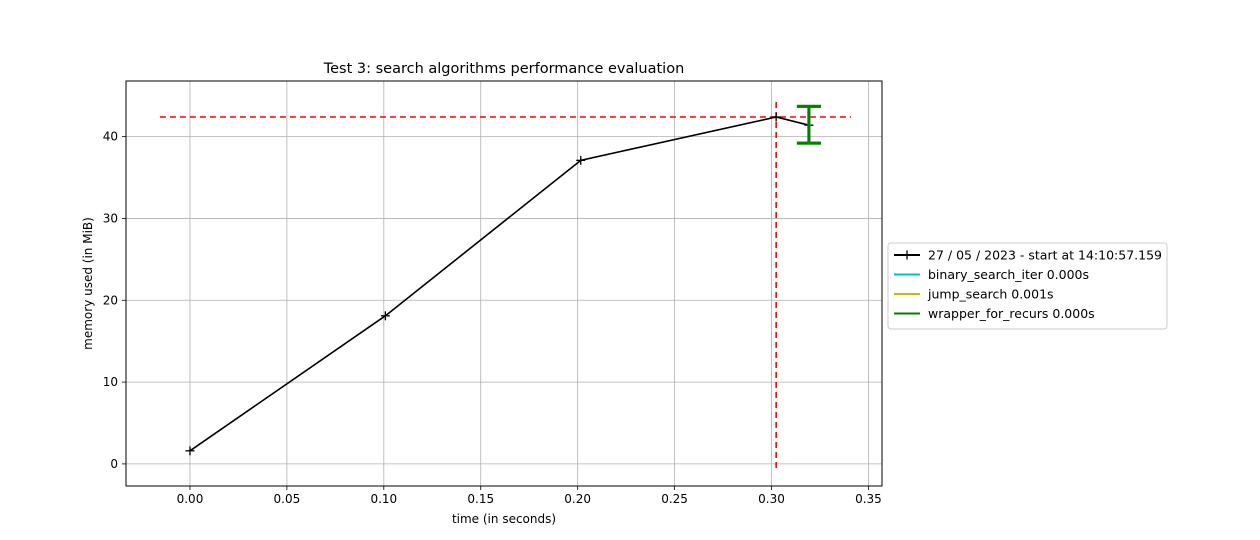 This screenshot has height=540, width=1260. Describe the element at coordinates (110, 300) in the screenshot. I see `y-tick-label: 20` at that location.